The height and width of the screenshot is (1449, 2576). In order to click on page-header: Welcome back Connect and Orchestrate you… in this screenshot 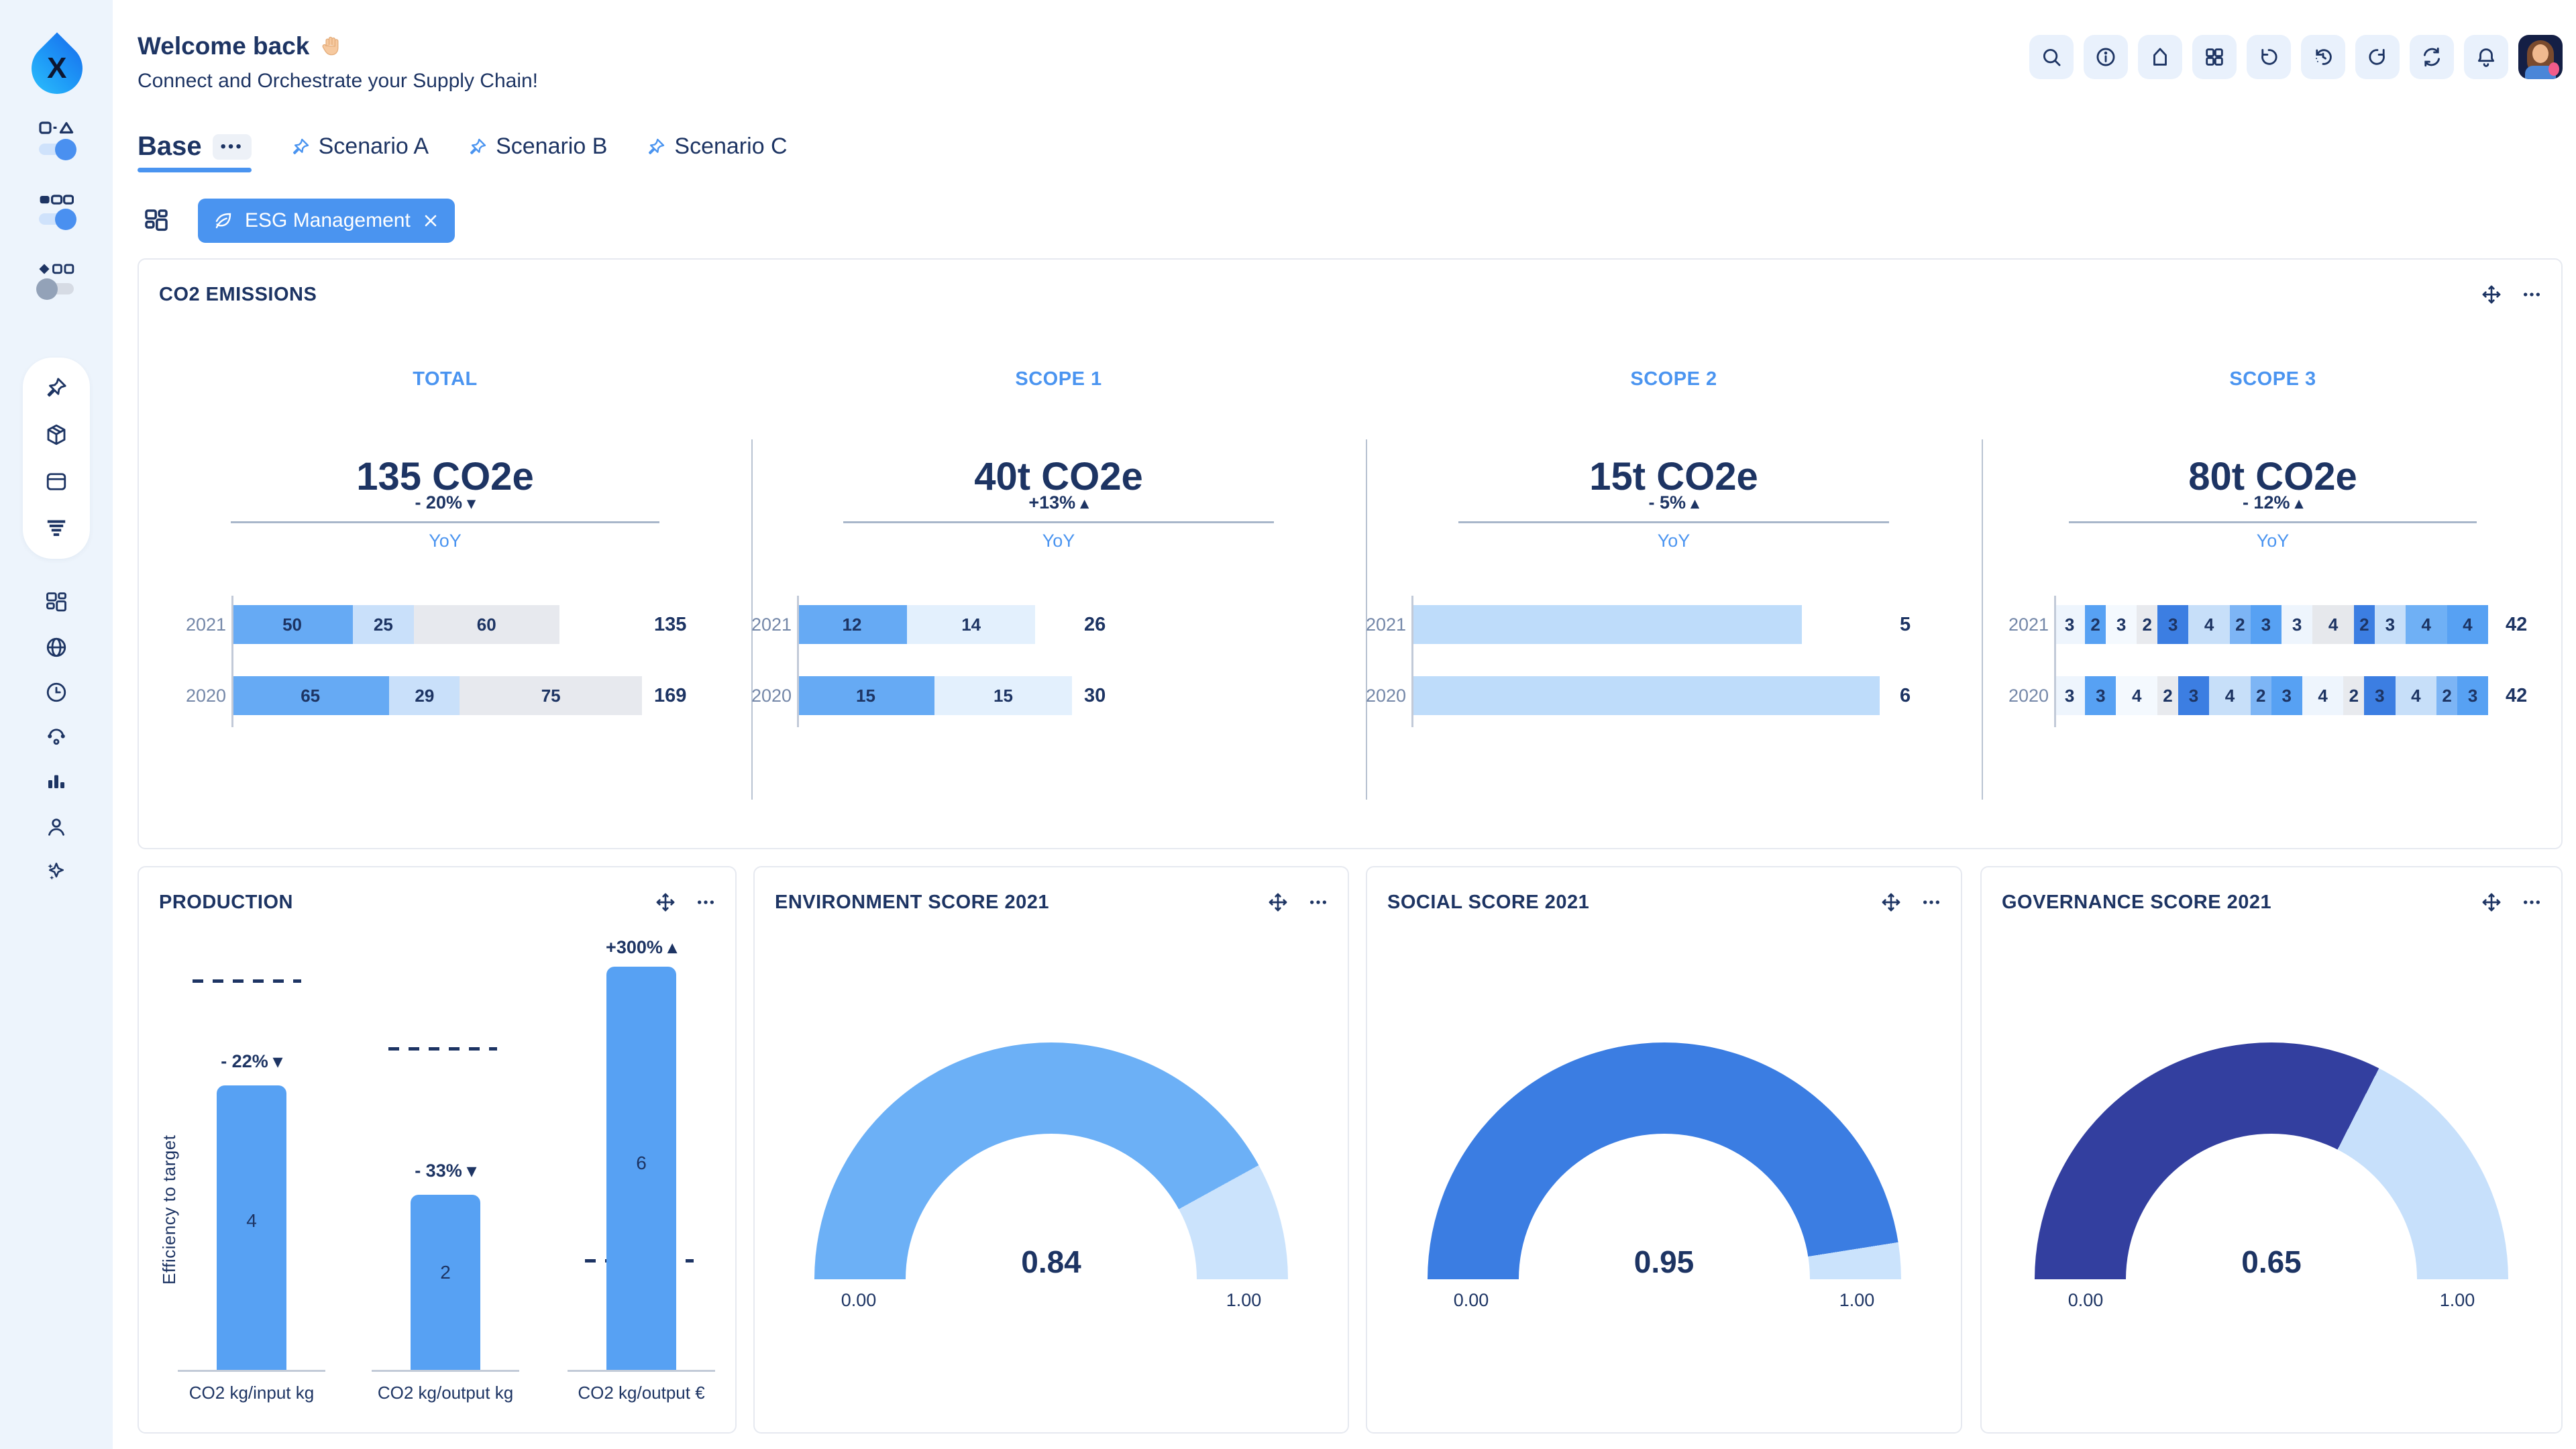, I will do `click(338, 62)`.